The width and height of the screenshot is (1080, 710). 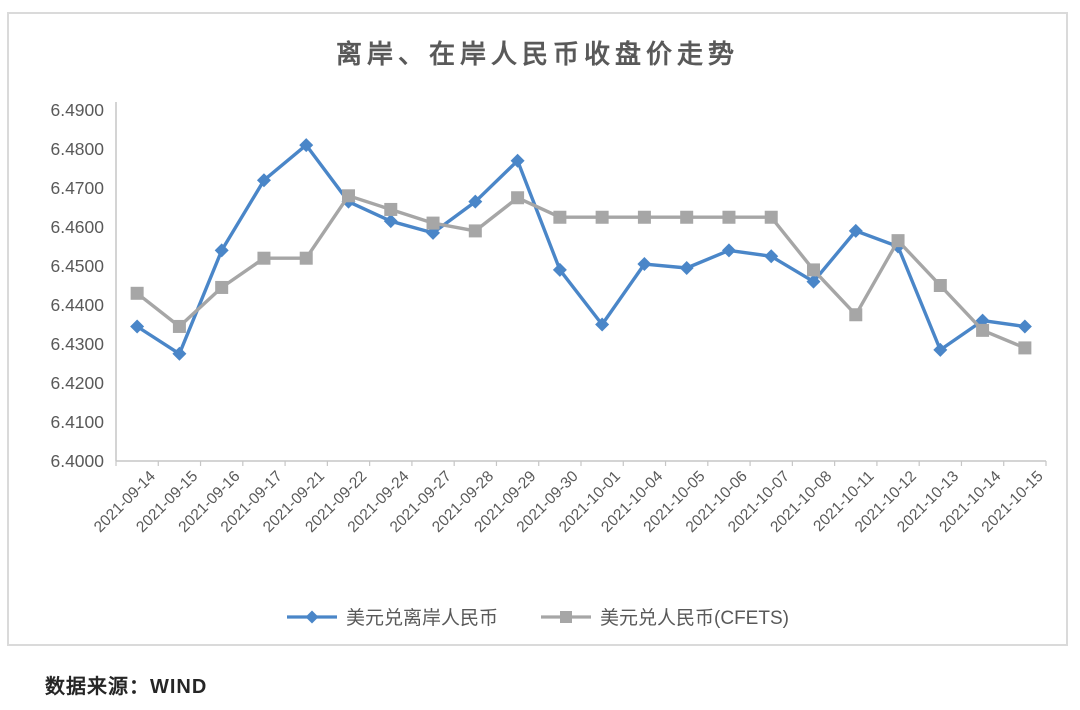 I want to click on chart-title: 离岸、在岸人民币收盘价走势, so click(x=537, y=54).